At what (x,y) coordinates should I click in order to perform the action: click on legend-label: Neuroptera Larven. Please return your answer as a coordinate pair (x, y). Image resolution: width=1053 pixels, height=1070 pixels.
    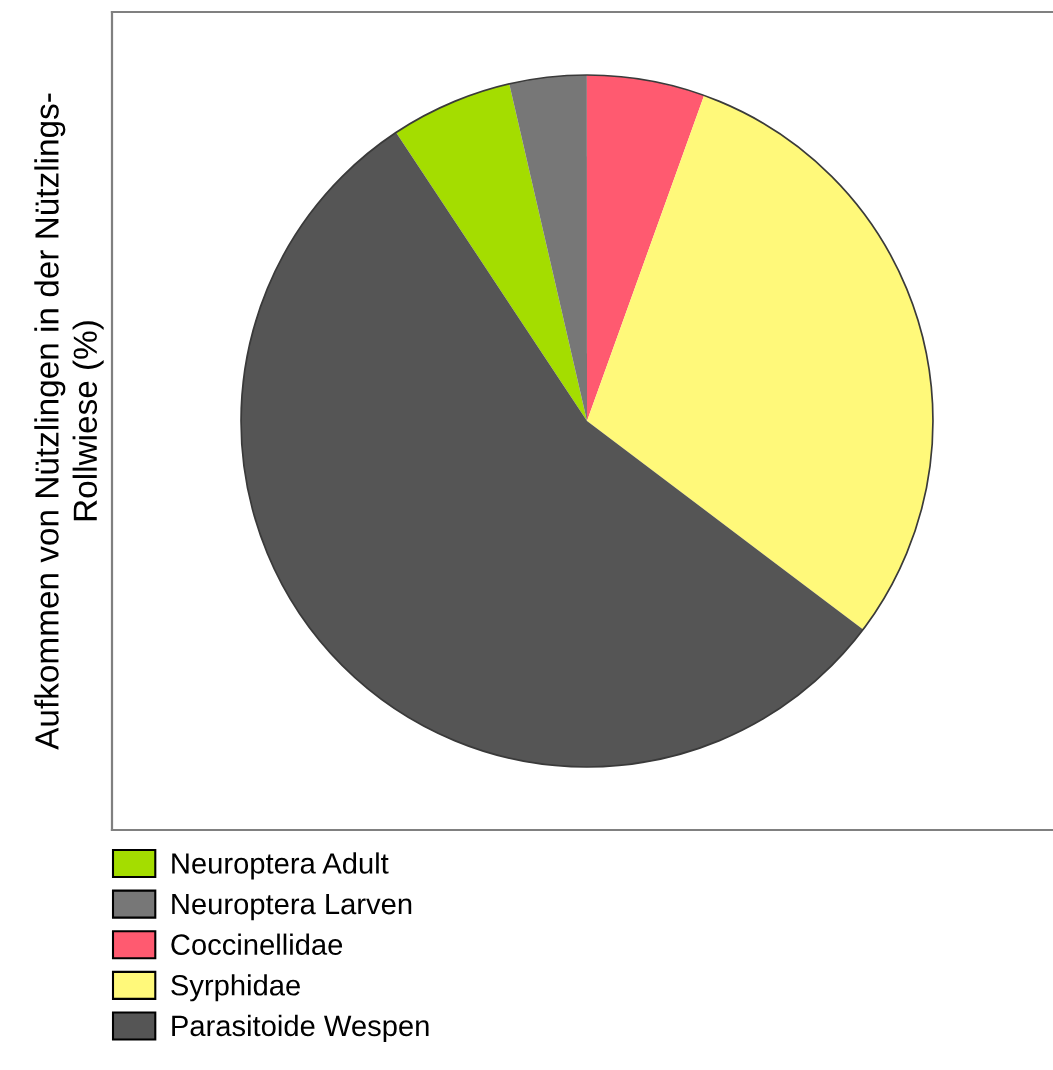
    Looking at the image, I should click on (292, 907).